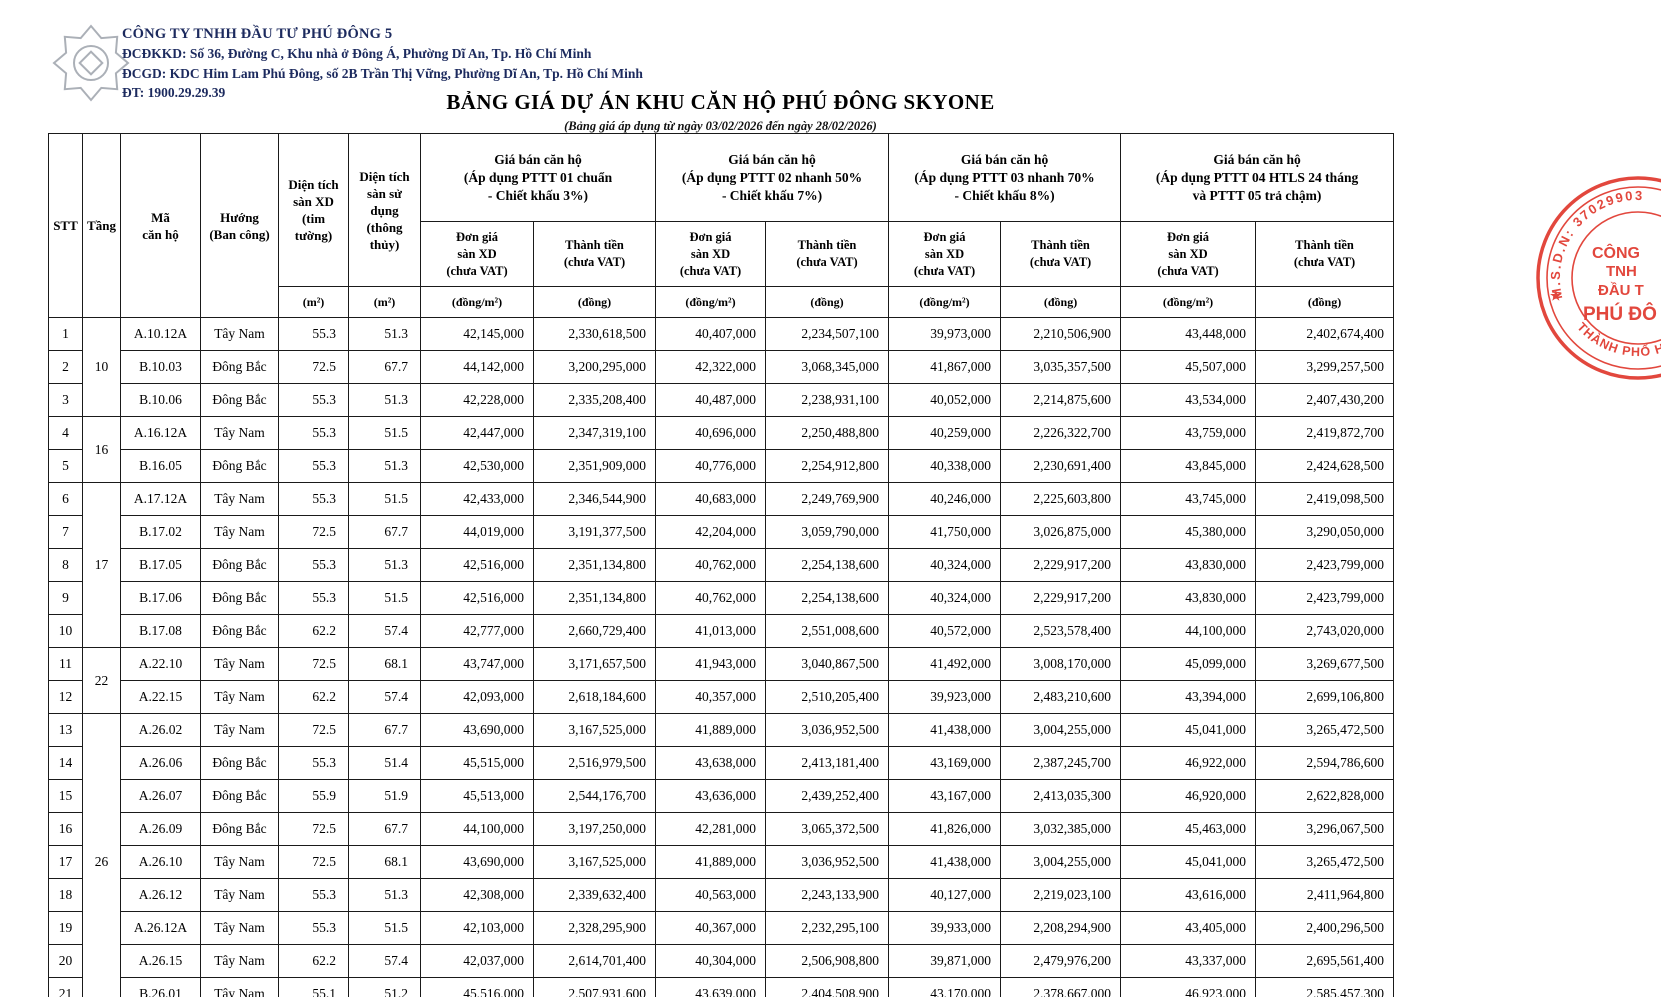 The image size is (1661, 997). What do you see at coordinates (1325, 730) in the screenshot?
I see `total-pttt04-cell: 3,265,472,500` at bounding box center [1325, 730].